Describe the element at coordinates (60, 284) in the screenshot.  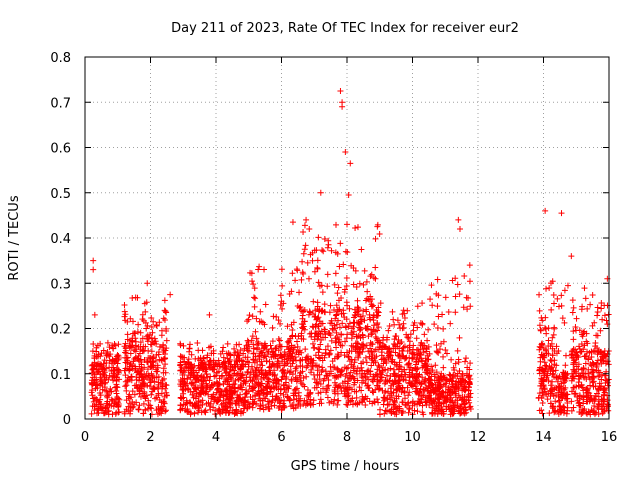
I see `y-tick-label: 0.3` at that location.